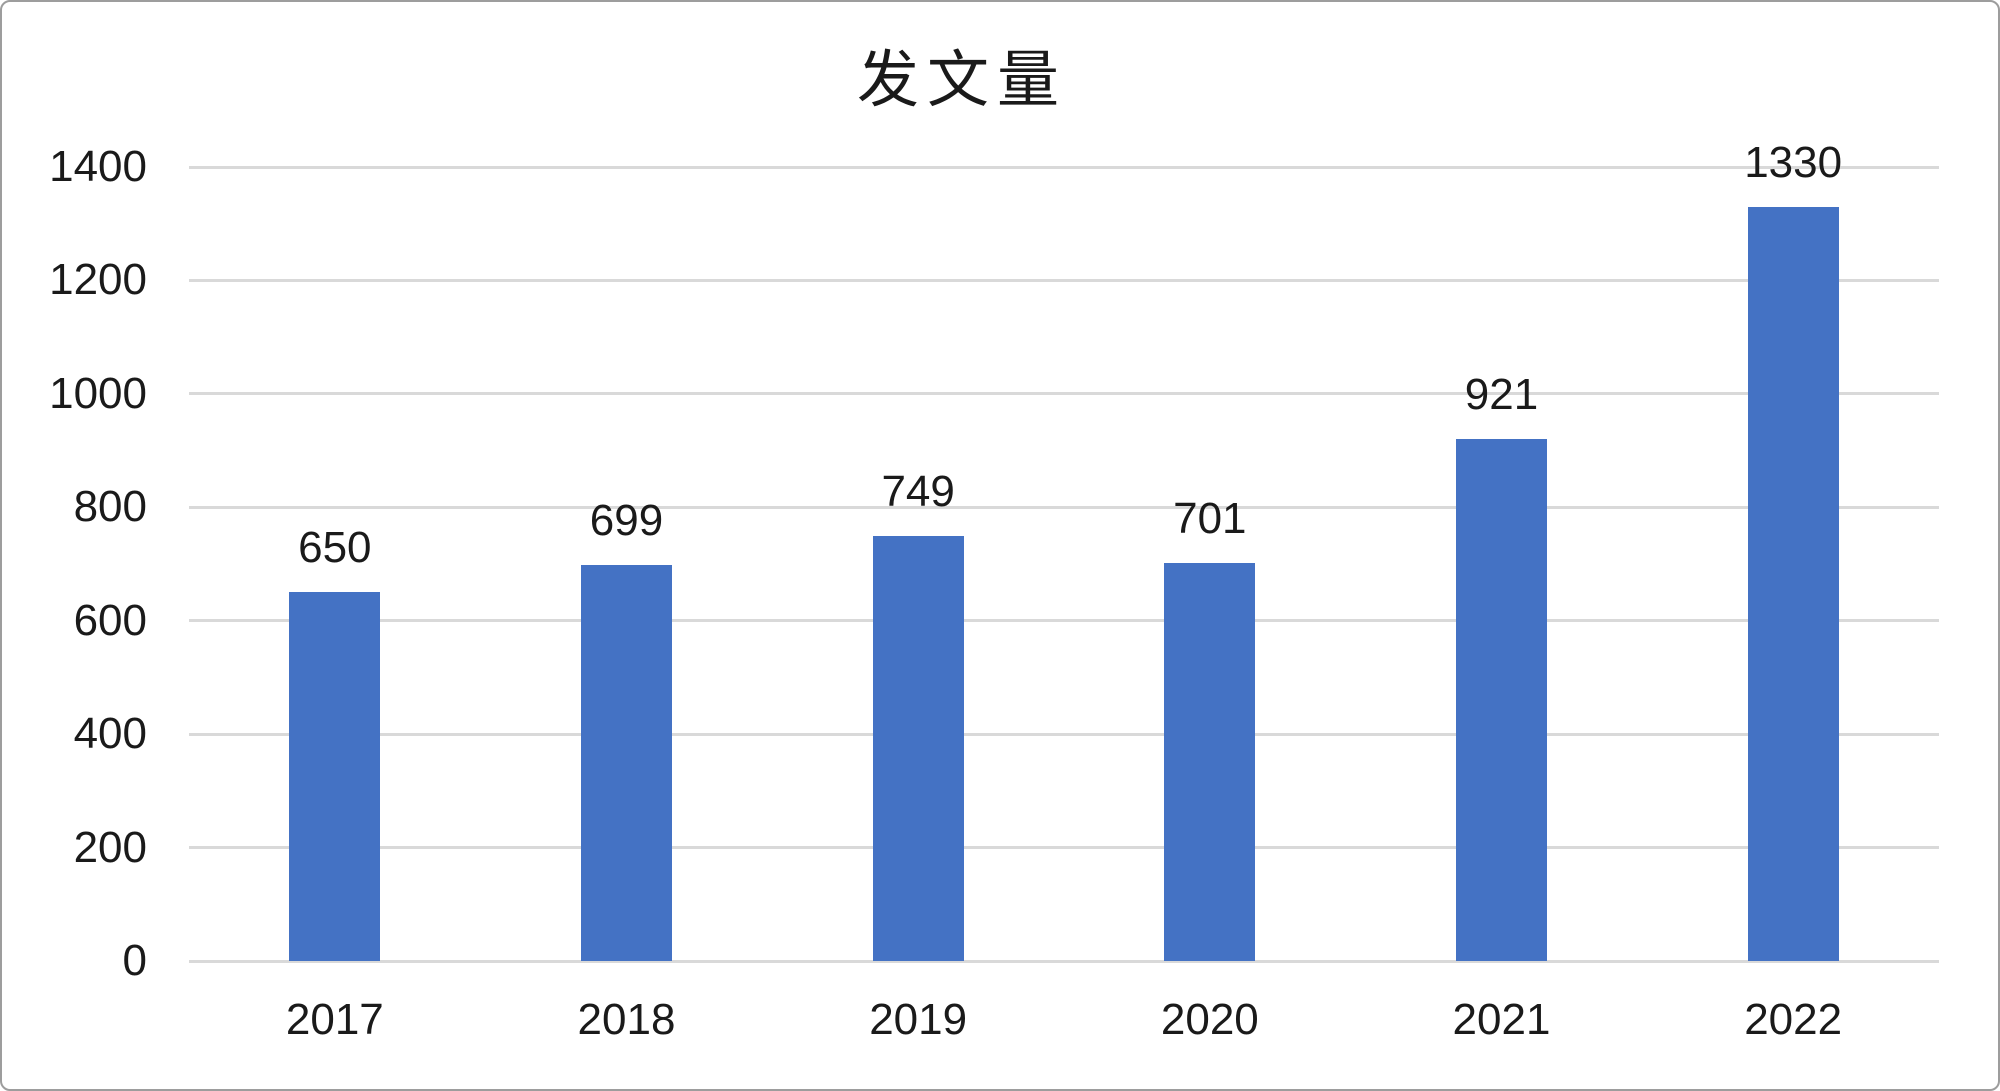  Describe the element at coordinates (110, 734) in the screenshot. I see `y-axis-tick-label: 400` at that location.